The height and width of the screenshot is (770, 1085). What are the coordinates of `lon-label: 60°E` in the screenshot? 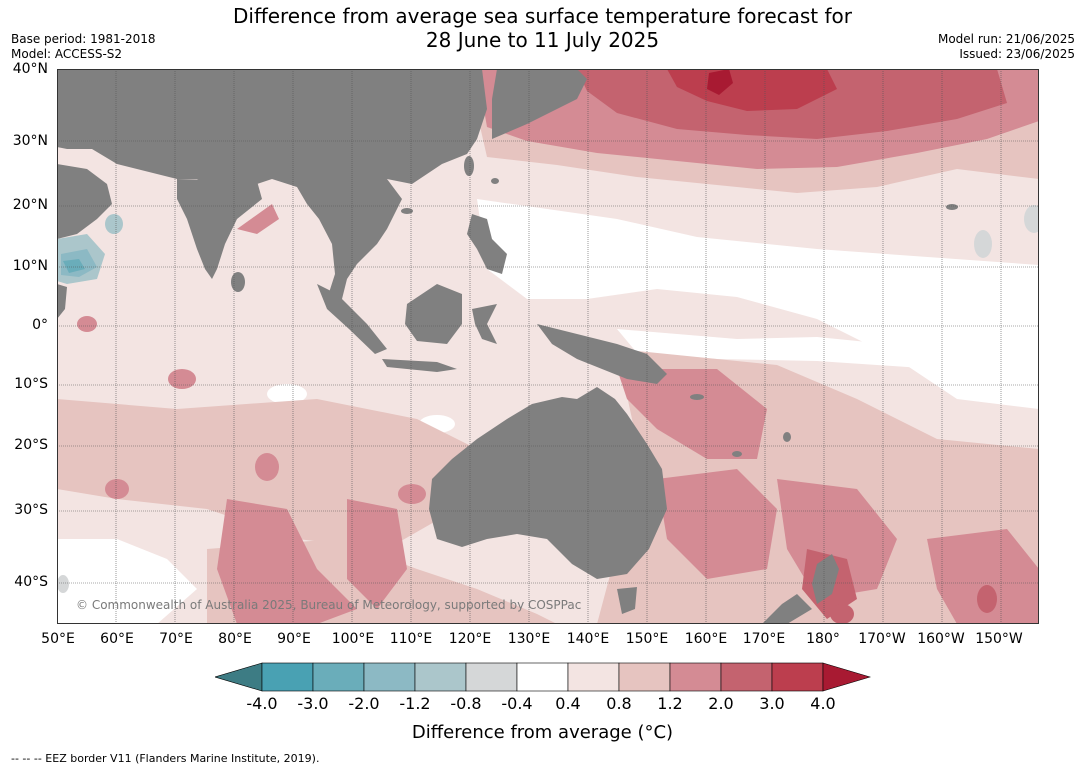 It's located at (117, 639).